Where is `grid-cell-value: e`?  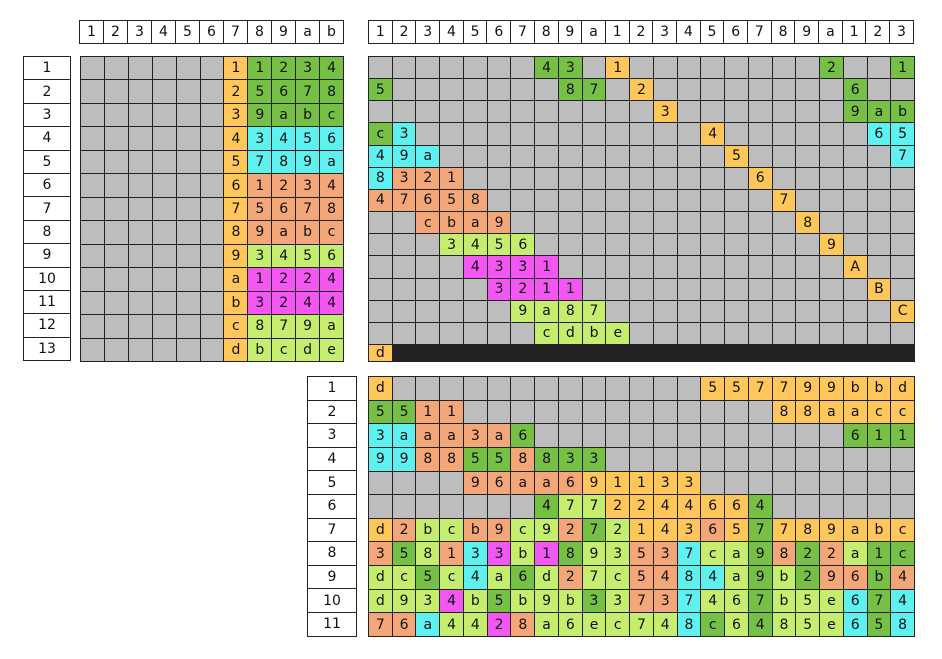 grid-cell-value: e is located at coordinates (594, 624).